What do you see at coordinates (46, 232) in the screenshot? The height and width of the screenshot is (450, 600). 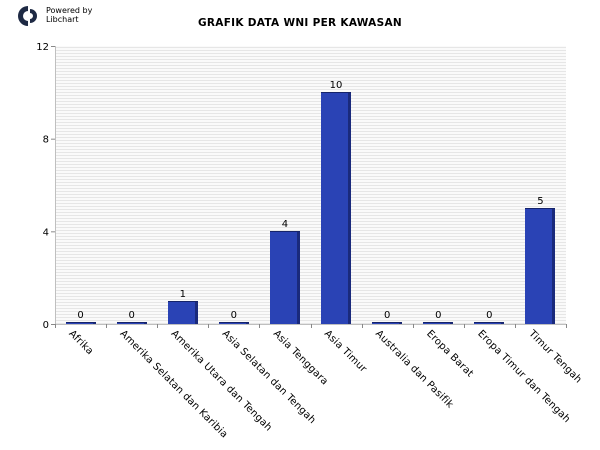 I see `y-tick-label: 4` at bounding box center [46, 232].